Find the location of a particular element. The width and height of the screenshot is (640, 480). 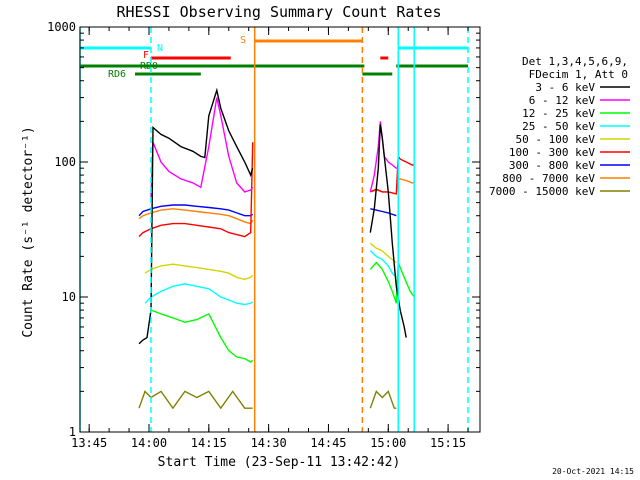

y-tick-label: 10 is located at coordinates (69, 297).